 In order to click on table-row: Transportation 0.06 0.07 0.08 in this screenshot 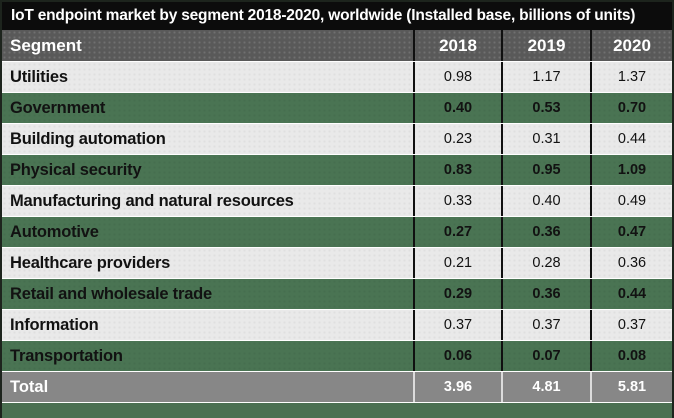, I will do `click(337, 355)`.